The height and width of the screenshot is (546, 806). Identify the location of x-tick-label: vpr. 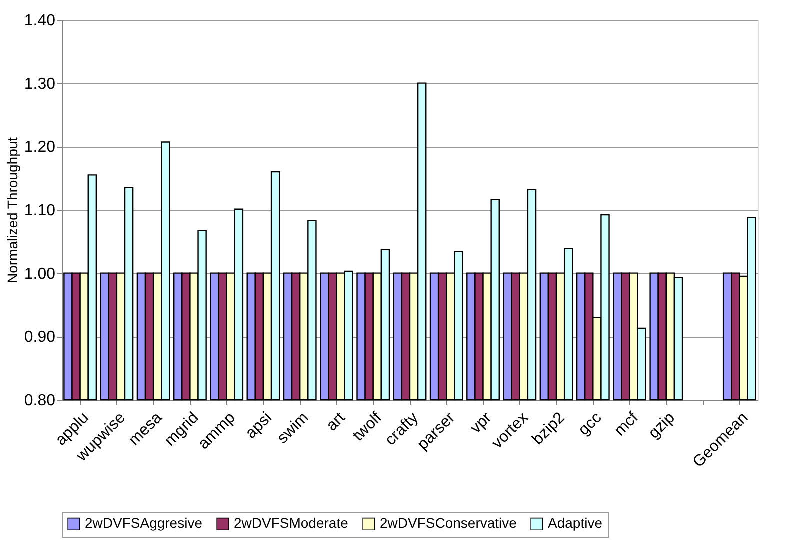
(482, 423).